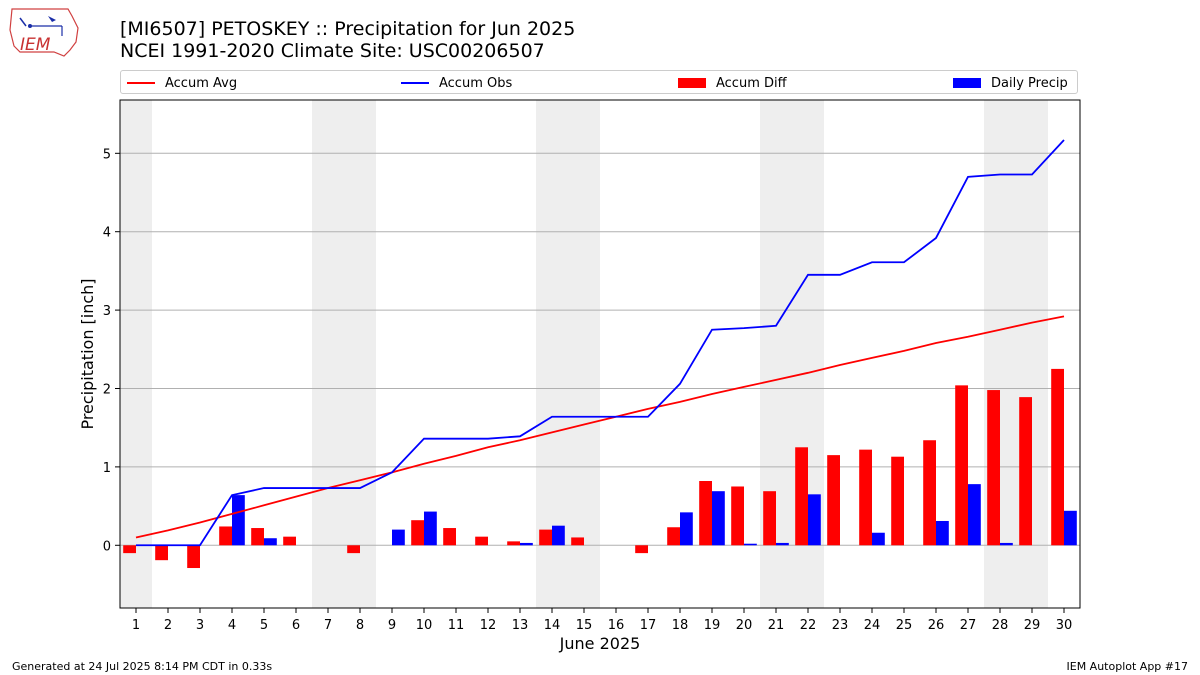 Image resolution: width=1200 pixels, height=675 pixels. Describe the element at coordinates (107, 546) in the screenshot. I see `y-tick-label: 0` at that location.